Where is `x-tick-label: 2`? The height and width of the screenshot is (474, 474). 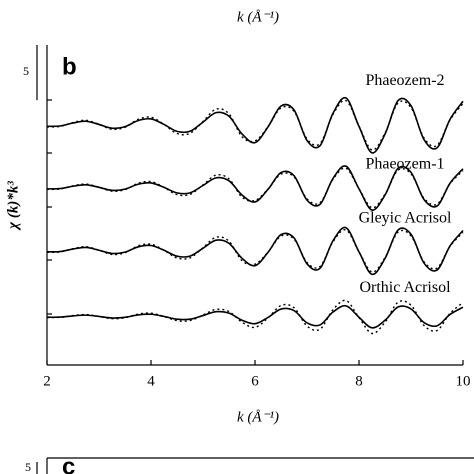
x-tick-label: 2 is located at coordinates (47, 381).